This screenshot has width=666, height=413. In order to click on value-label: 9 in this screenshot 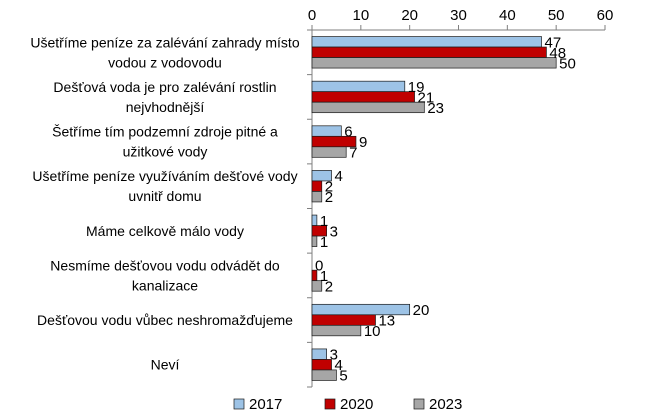, I will do `click(363, 142)`.